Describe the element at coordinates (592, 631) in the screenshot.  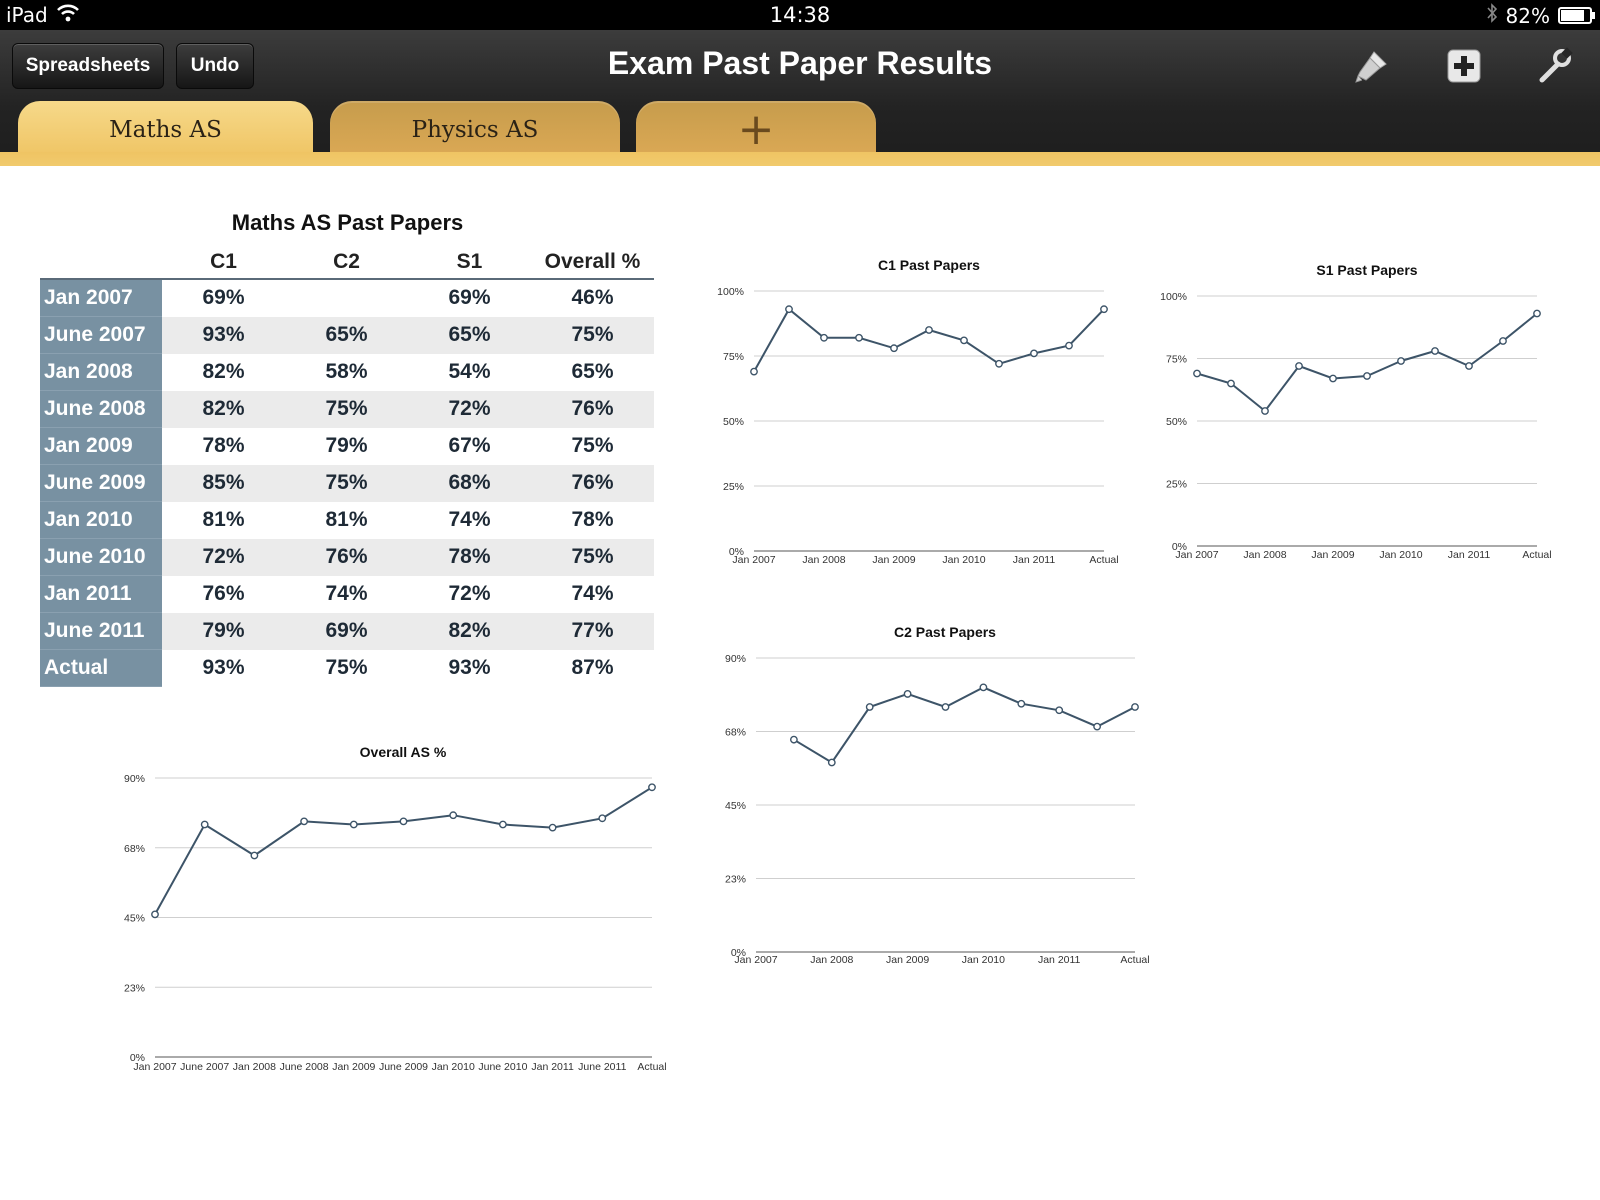
I see `table-cell: 77%` at that location.